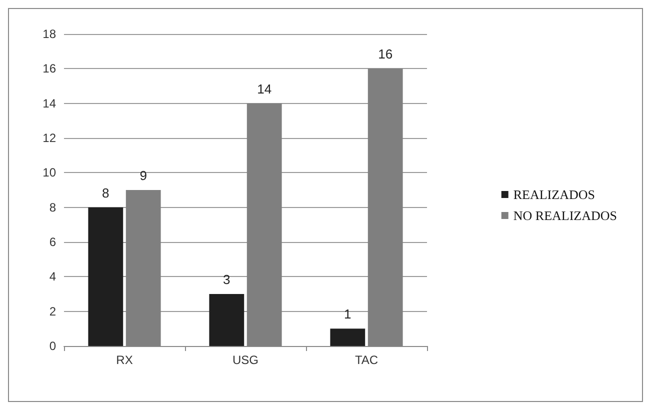 This screenshot has height=410, width=651. What do you see at coordinates (385, 54) in the screenshot?
I see `data-label: 16` at bounding box center [385, 54].